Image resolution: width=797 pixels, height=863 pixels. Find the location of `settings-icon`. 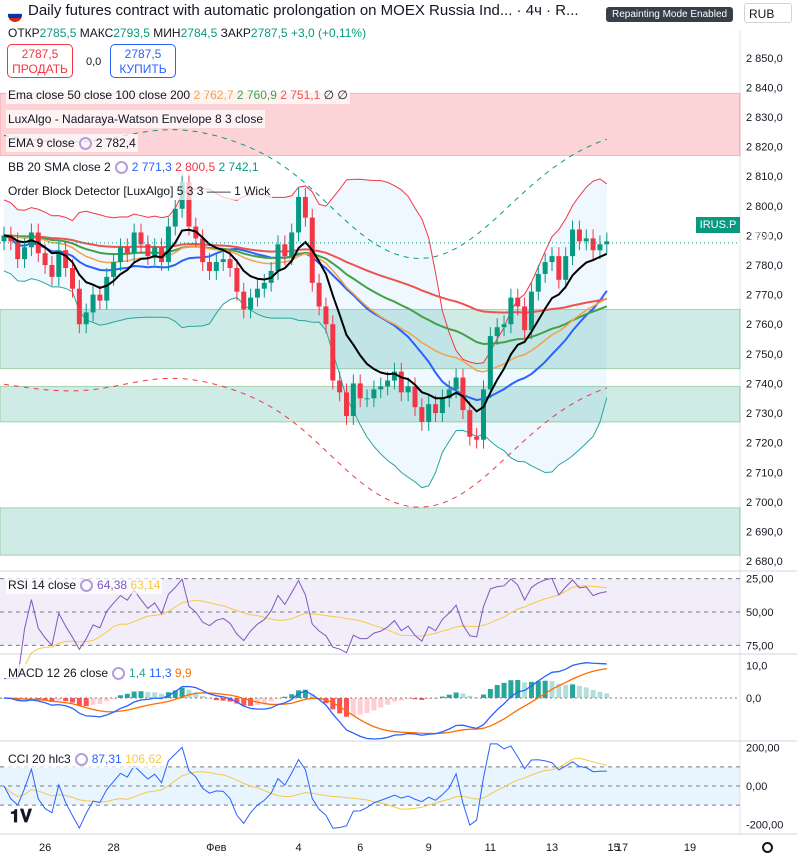

settings-icon is located at coordinates (767, 847).